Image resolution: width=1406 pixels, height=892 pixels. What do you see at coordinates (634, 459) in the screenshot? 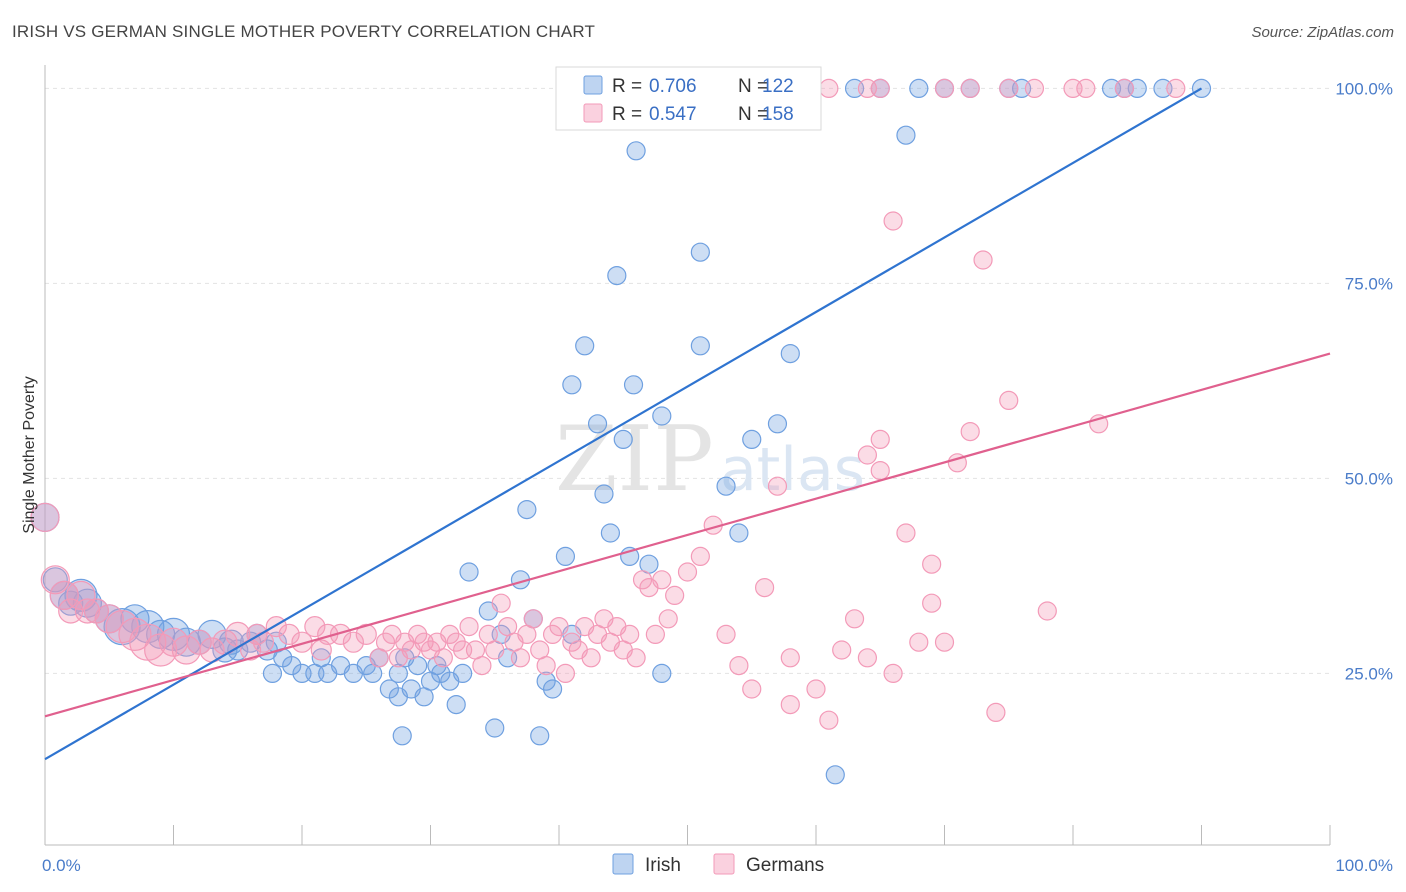
I see `watermark-zip: ZIP` at bounding box center [634, 459].